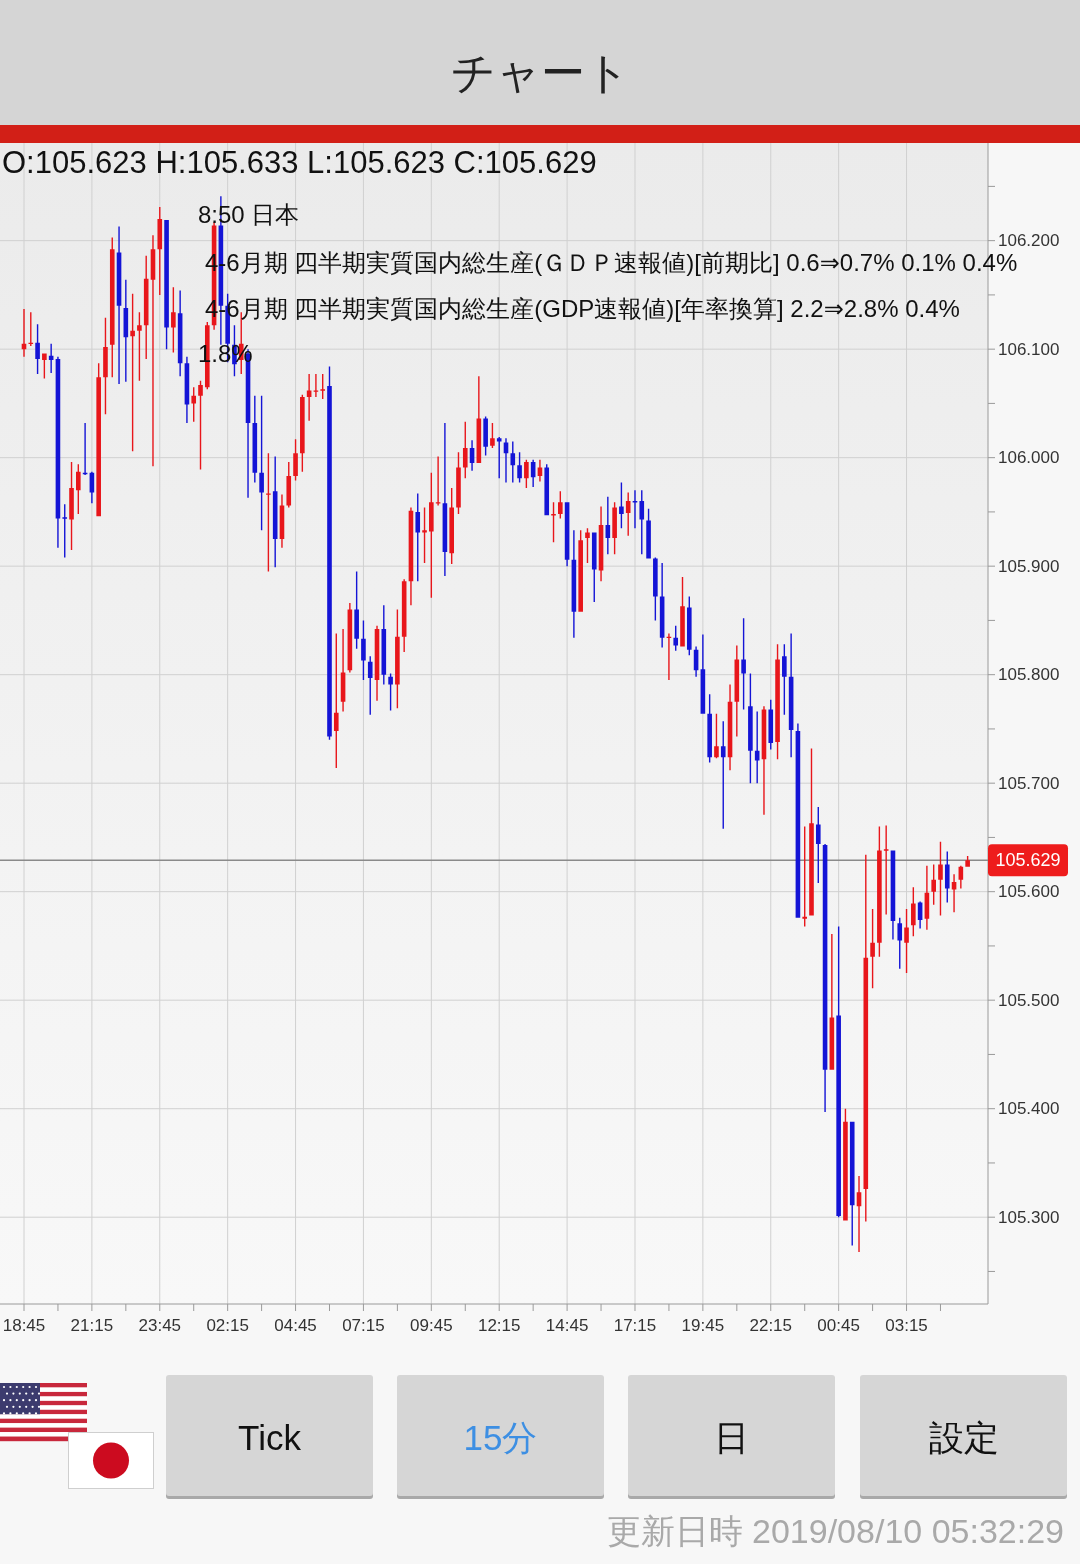 The width and height of the screenshot is (1080, 1564). I want to click on x-tick-label: 03:15, so click(906, 1325).